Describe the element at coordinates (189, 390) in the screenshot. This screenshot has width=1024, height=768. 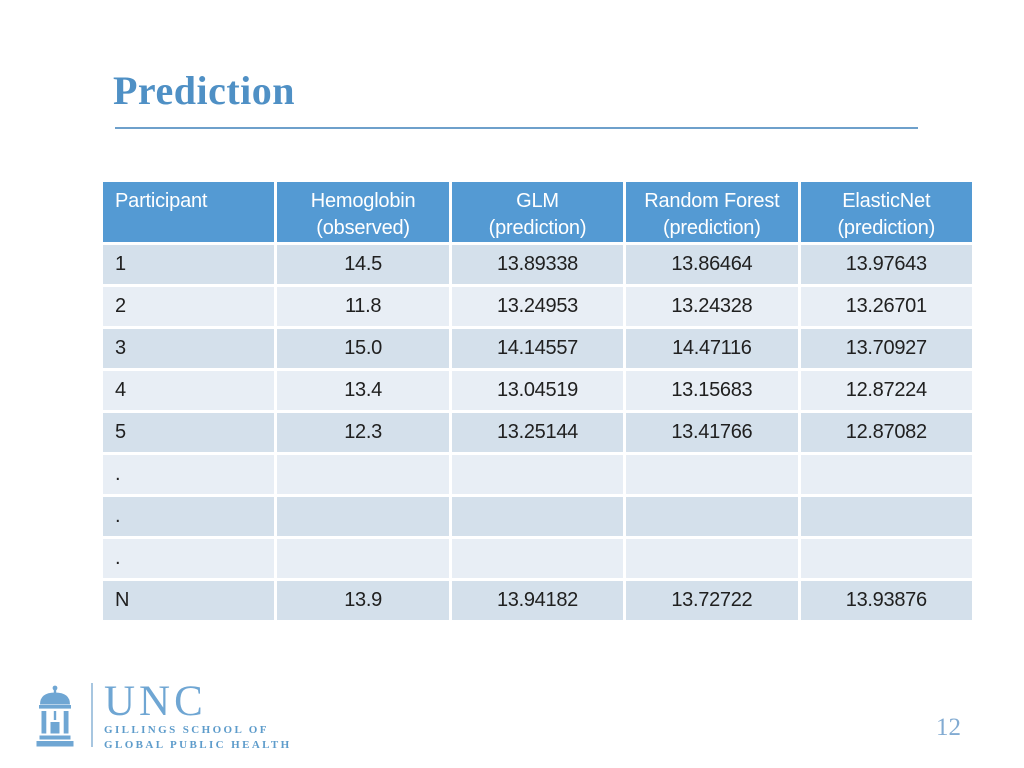
I see `participant-cell: 4` at that location.